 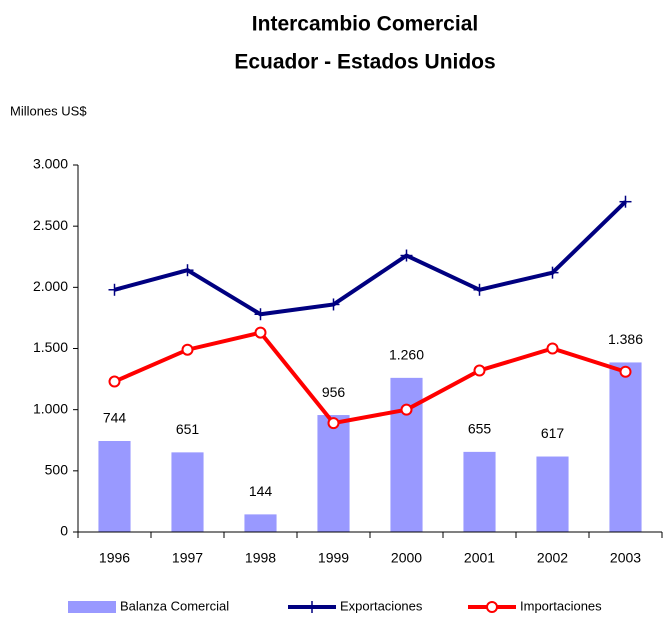 What do you see at coordinates (625, 558) in the screenshot?
I see `x-tick-label: 2003` at bounding box center [625, 558].